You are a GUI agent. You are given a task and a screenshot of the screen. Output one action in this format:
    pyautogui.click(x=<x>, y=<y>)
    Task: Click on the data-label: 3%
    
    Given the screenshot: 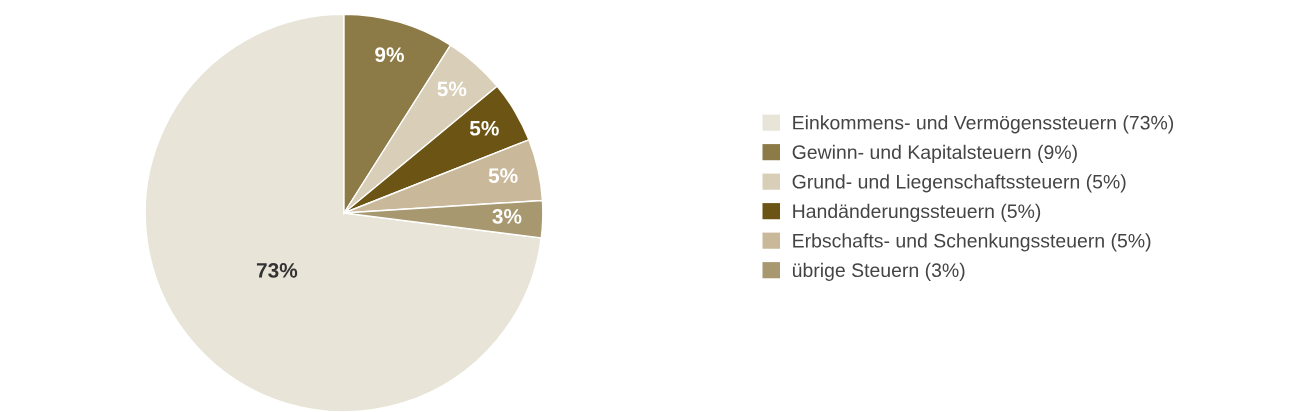 What is the action you would take?
    pyautogui.click(x=507, y=216)
    